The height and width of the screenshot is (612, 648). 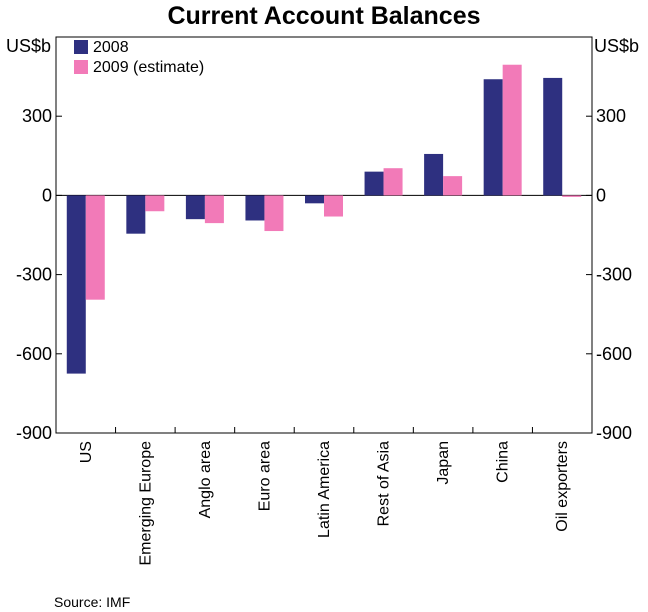 I want to click on bar-2008-emerging-europe, so click(x=136, y=214).